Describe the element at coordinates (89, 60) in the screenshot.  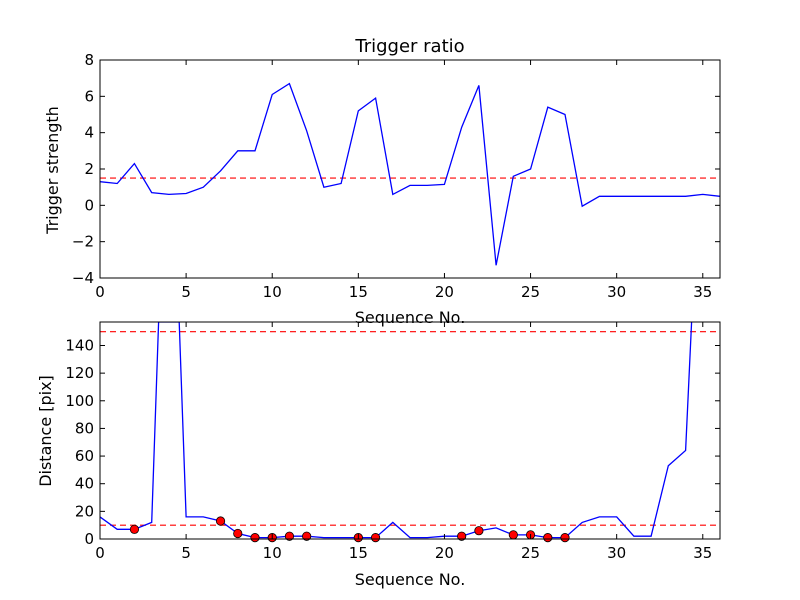
I see `y-tick-label: 8` at that location.